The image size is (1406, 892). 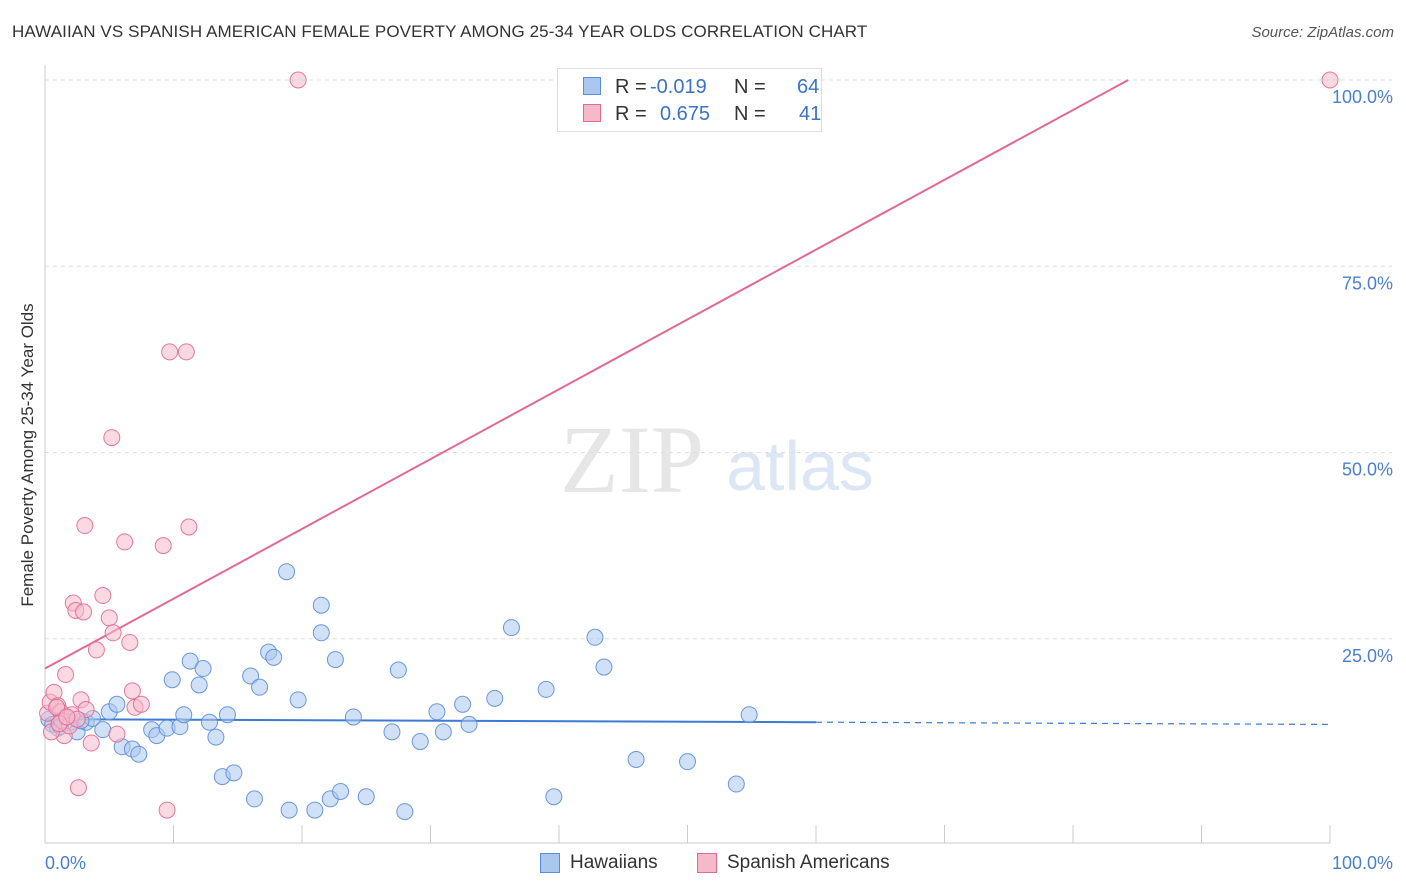 What do you see at coordinates (810, 114) in the screenshot?
I see `legend-n-value: 41` at bounding box center [810, 114].